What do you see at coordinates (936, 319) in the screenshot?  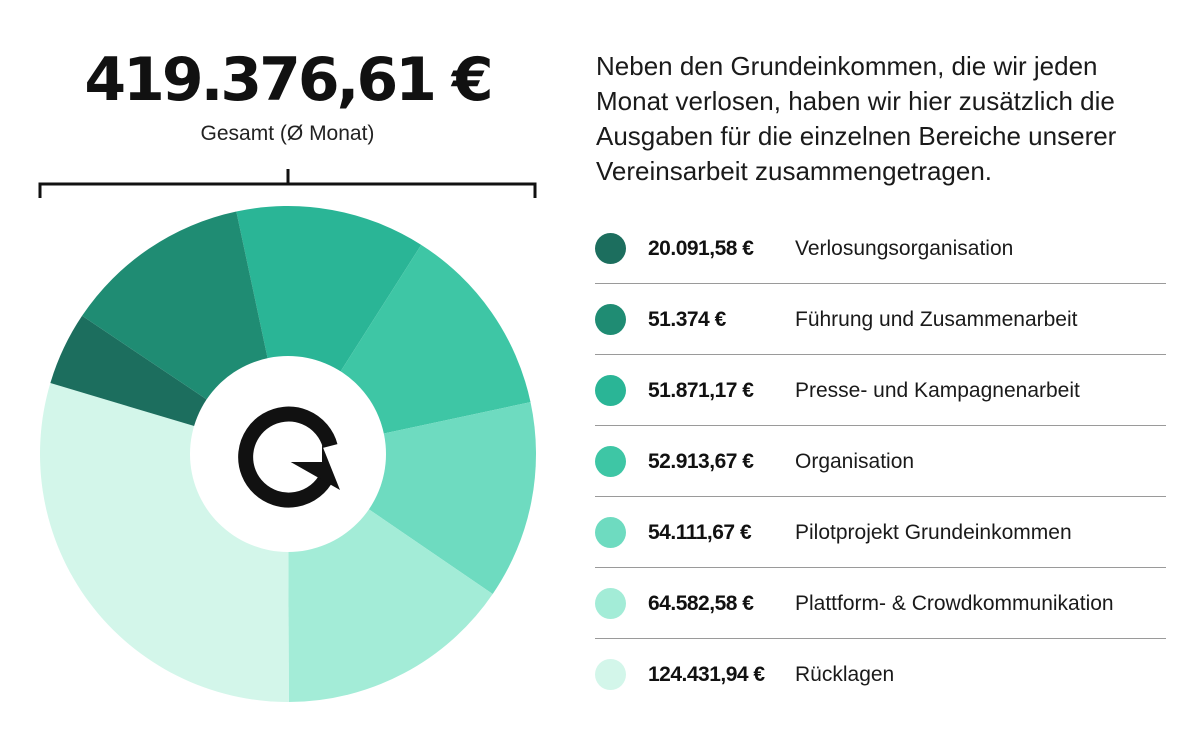 I see `legend-label: Führung und Zusammenarbeit` at bounding box center [936, 319].